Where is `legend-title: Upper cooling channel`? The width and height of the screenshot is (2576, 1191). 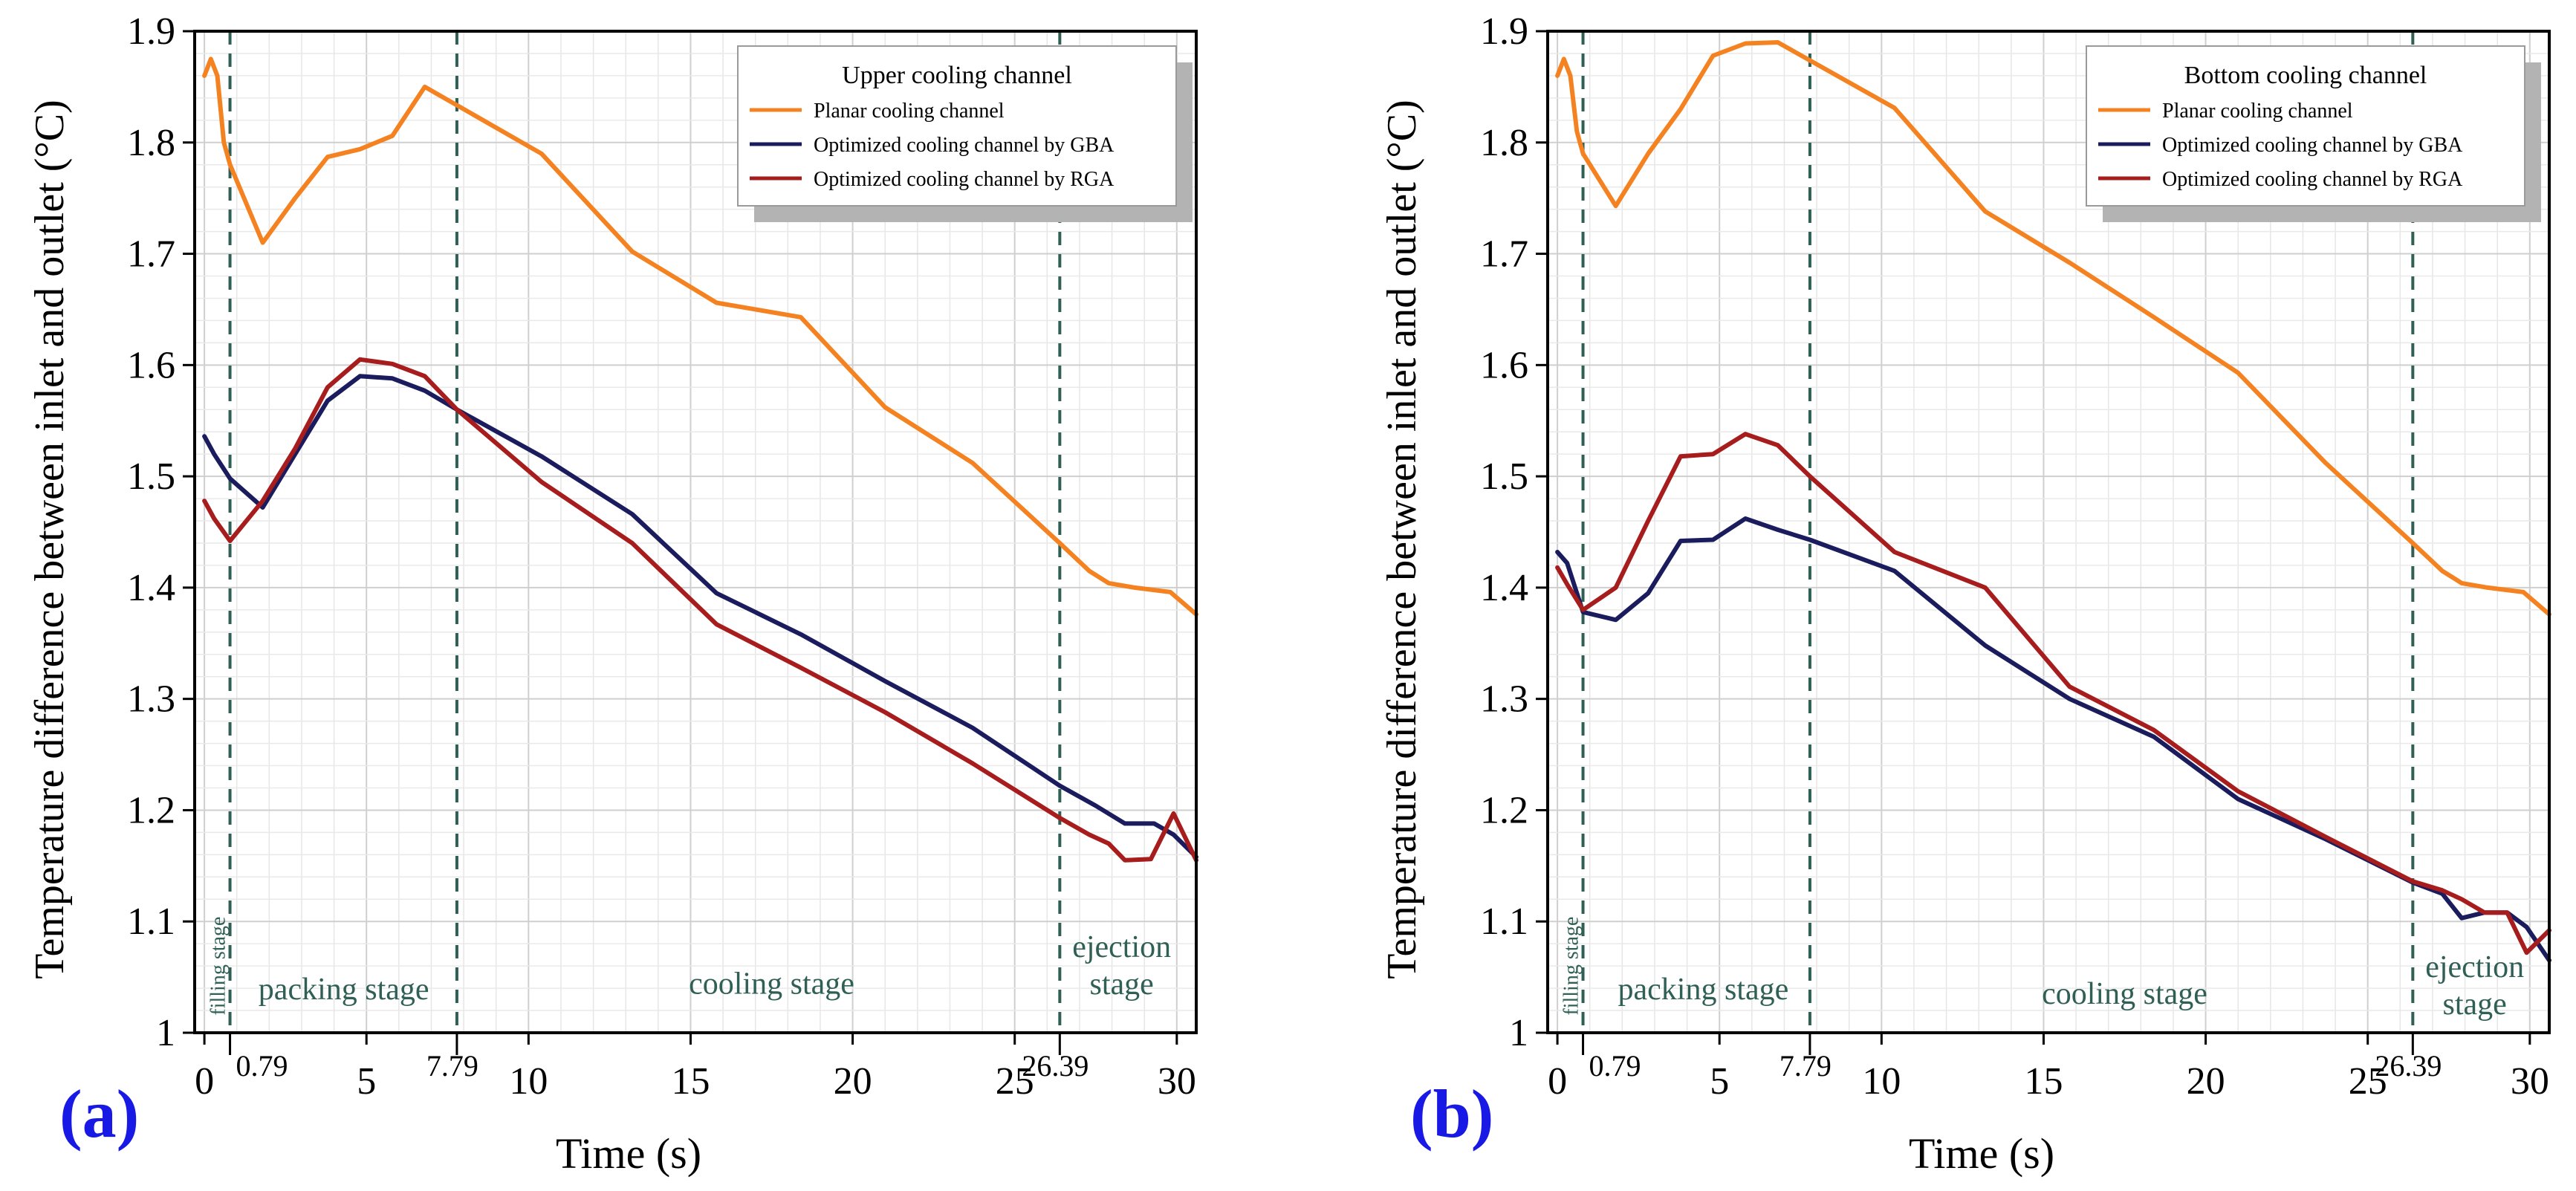 legend-title: Upper cooling channel is located at coordinates (957, 75).